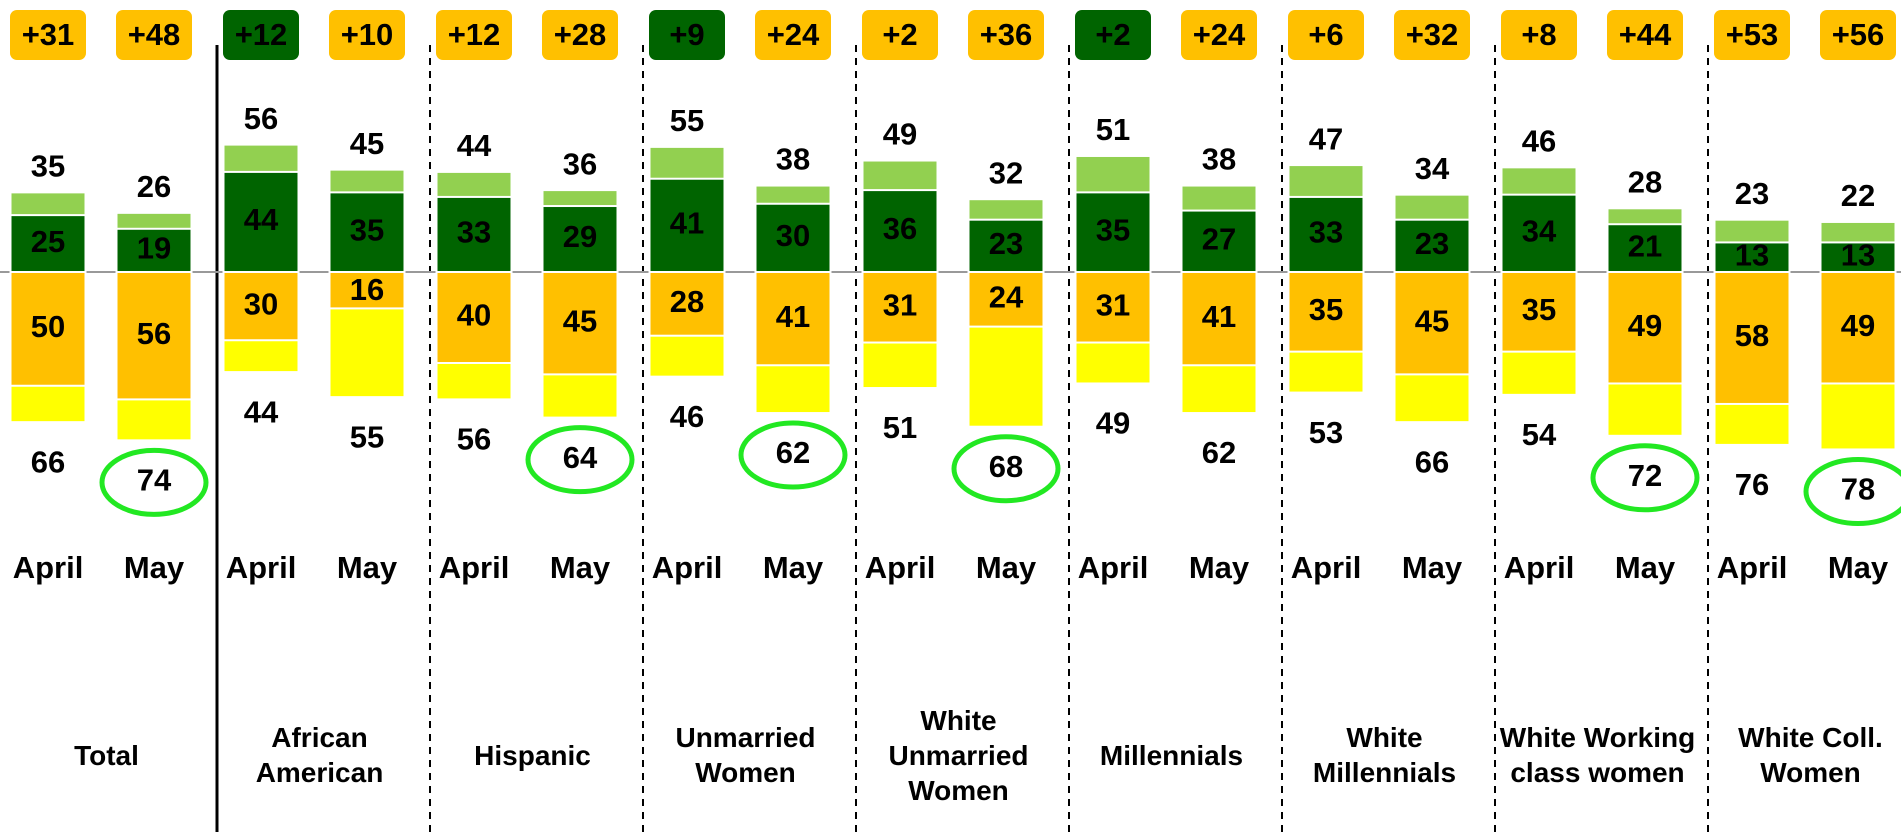 Image resolution: width=1901 pixels, height=832 pixels. I want to click on group-label: White Millennials, so click(1384, 755).